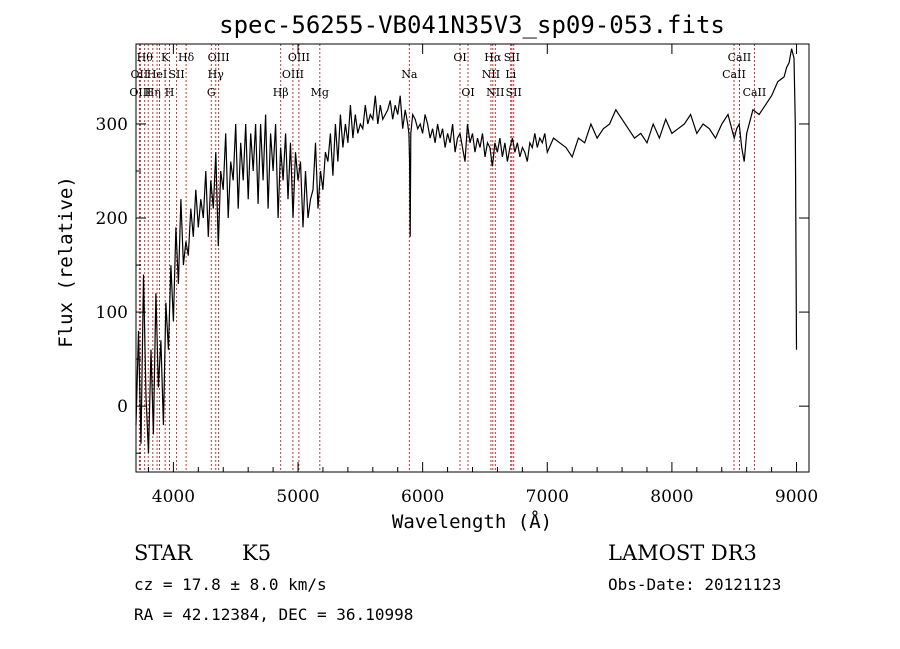  What do you see at coordinates (512, 57) in the screenshot?
I see `line-label-25: SII` at bounding box center [512, 57].